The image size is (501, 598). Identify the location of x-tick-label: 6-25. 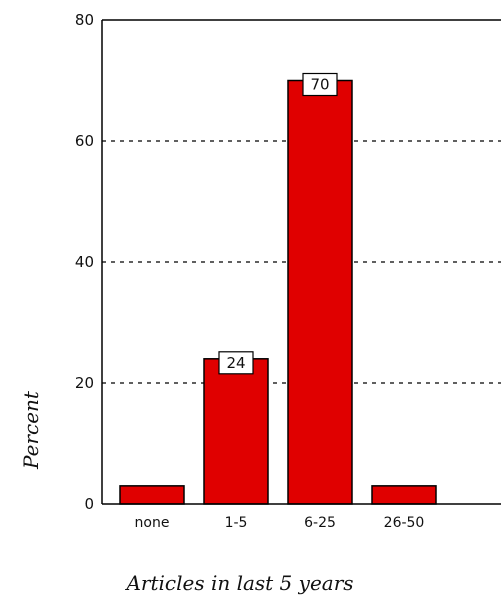
(320, 523).